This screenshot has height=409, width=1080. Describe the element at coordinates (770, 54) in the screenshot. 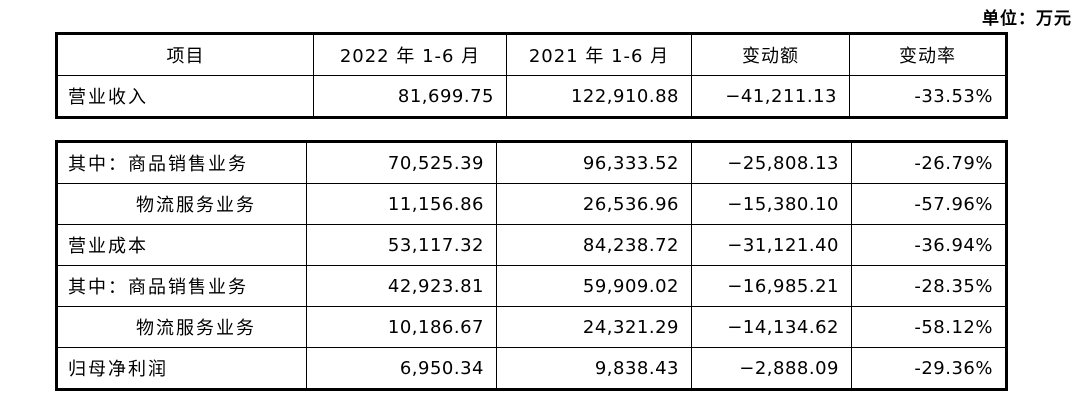

I see `header-cell: 变动额` at that location.